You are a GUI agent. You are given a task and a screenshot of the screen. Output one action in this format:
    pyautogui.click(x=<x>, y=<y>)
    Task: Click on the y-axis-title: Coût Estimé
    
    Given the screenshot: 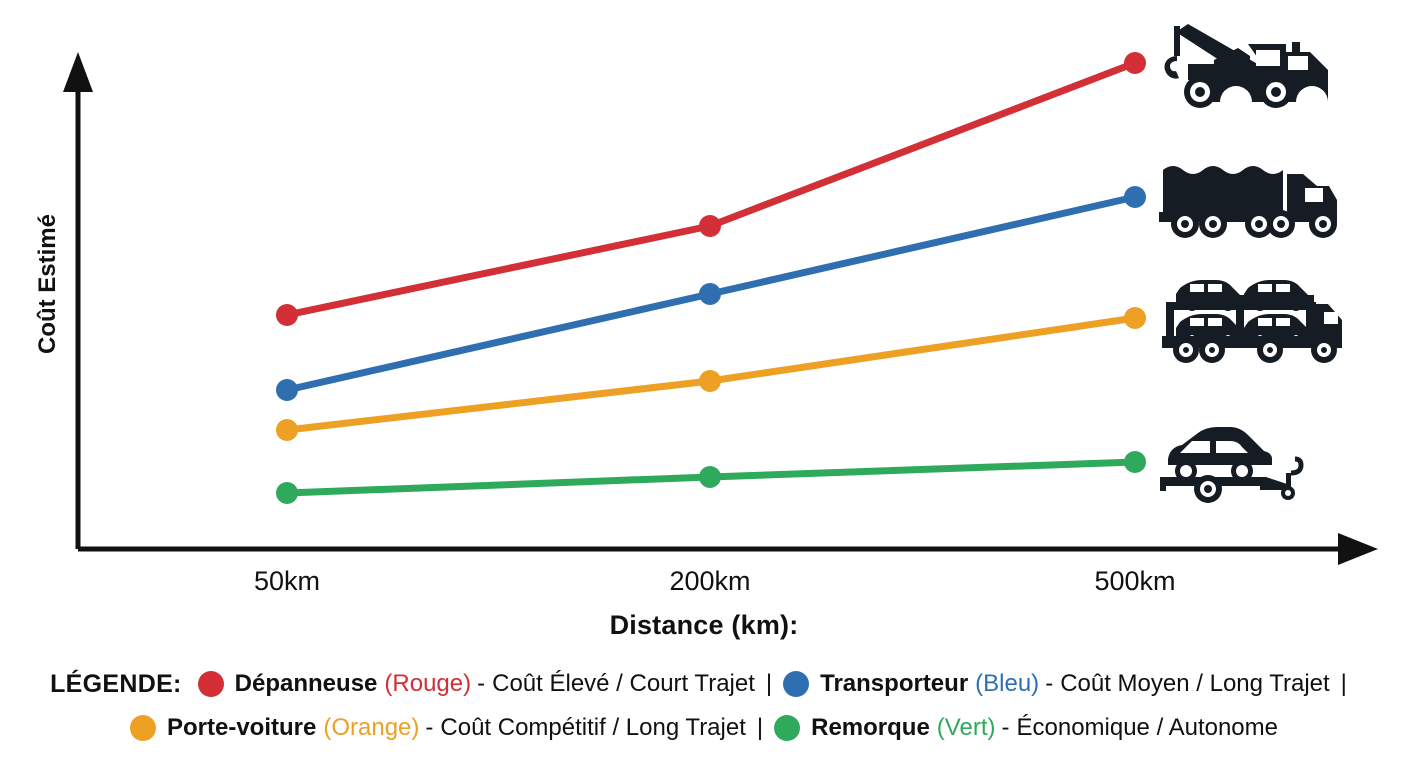 What is the action you would take?
    pyautogui.click(x=47, y=284)
    